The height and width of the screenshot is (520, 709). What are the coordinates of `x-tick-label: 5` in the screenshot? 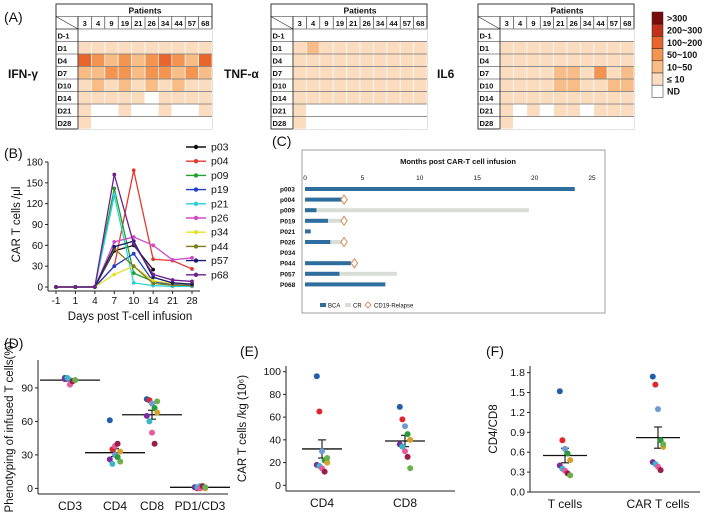 It's located at (363, 178).